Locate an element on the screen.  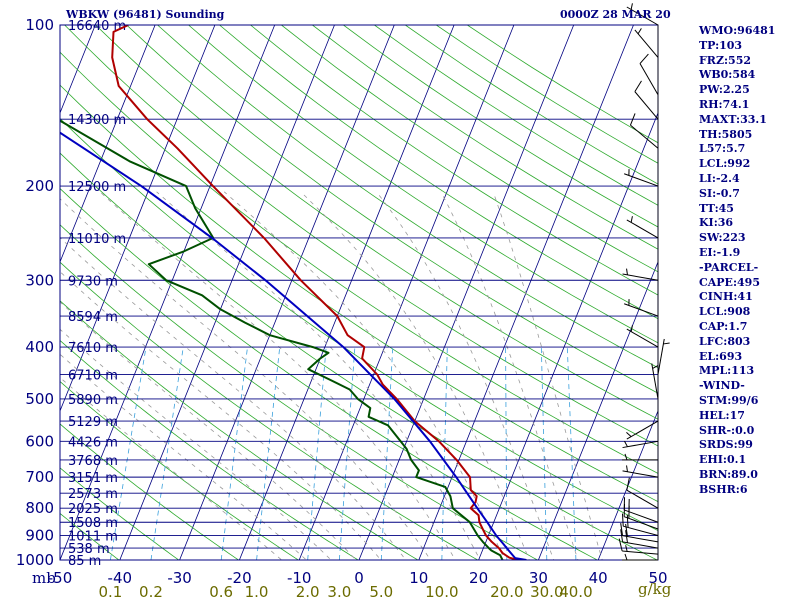
mixing-ratio-tick-label: 20.0 is located at coordinates (506, 591).